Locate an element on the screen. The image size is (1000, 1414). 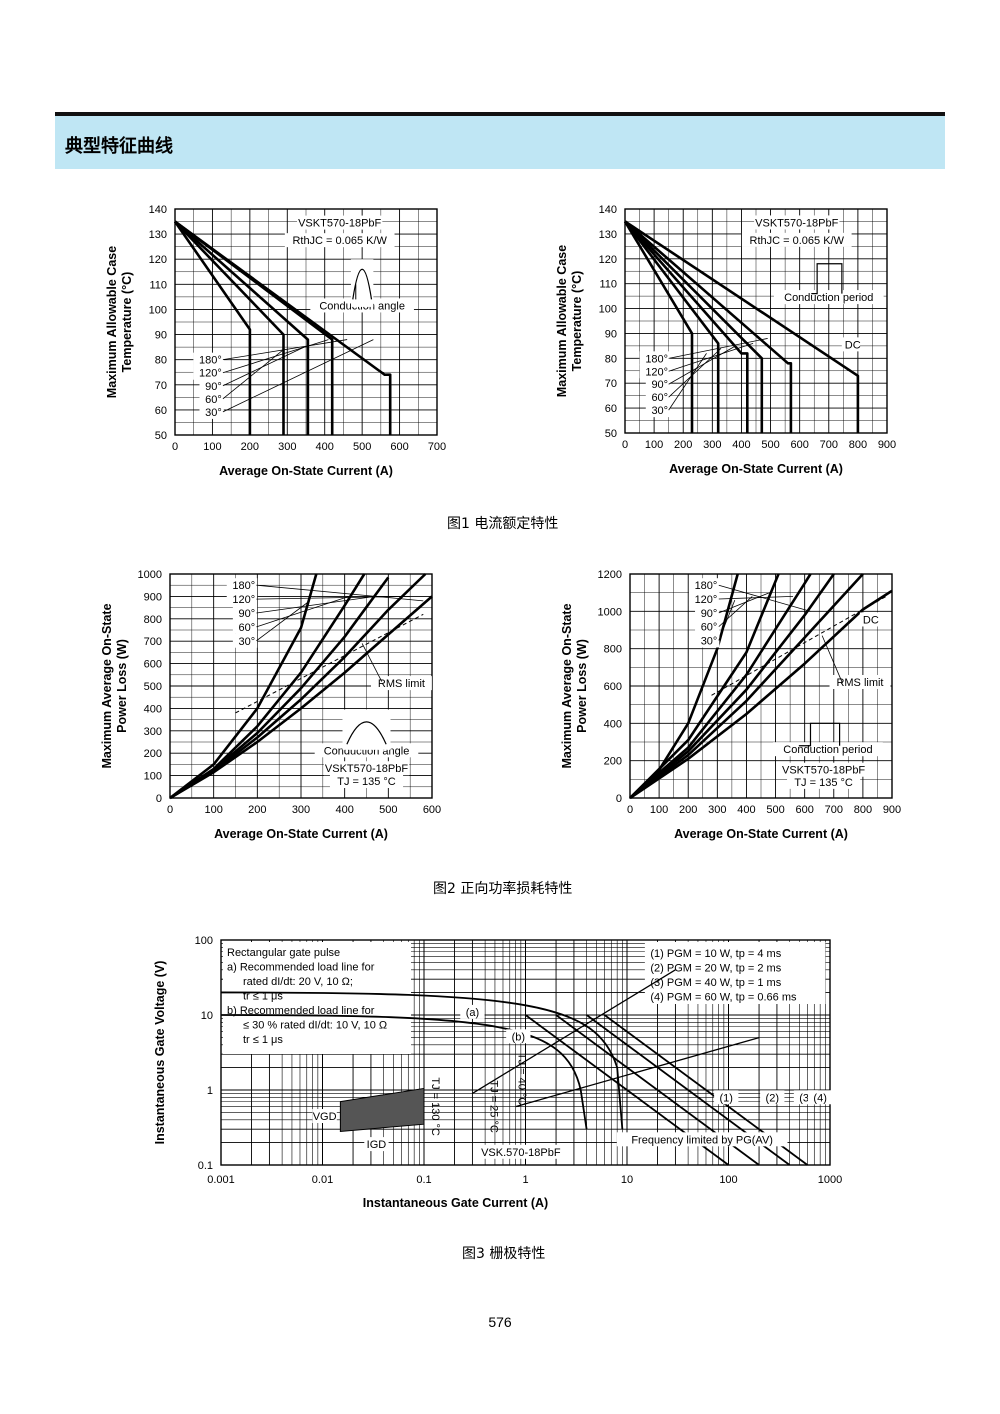
y-tick-label: 10 is located at coordinates (207, 1016).